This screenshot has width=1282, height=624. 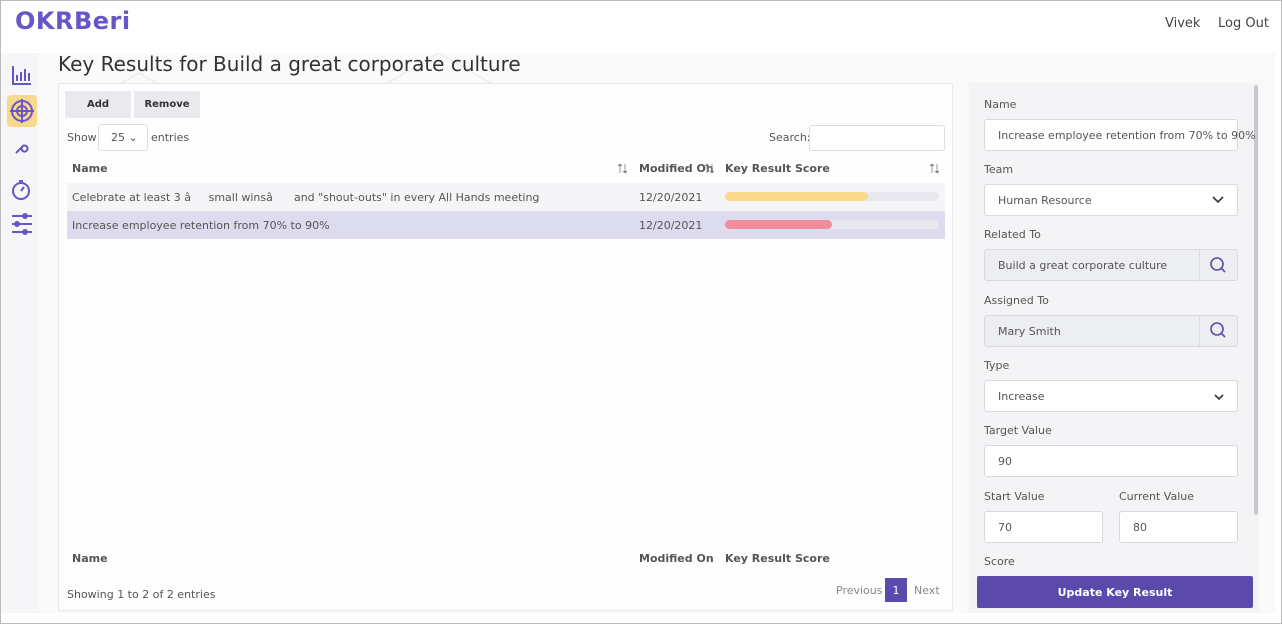 What do you see at coordinates (1212, 271) in the screenshot?
I see `field-icons` at bounding box center [1212, 271].